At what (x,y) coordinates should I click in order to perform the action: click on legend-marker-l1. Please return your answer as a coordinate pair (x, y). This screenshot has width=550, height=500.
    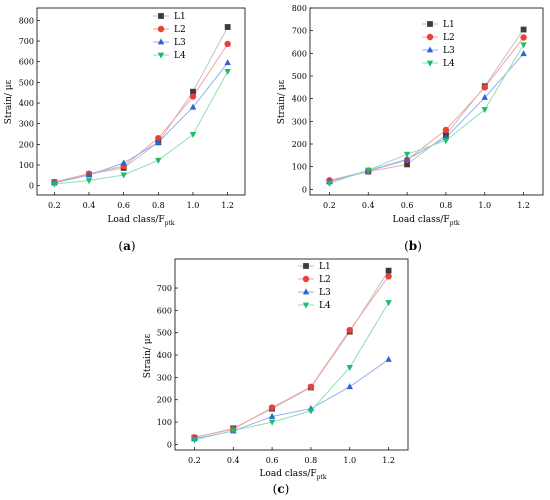
    Looking at the image, I should click on (161, 16).